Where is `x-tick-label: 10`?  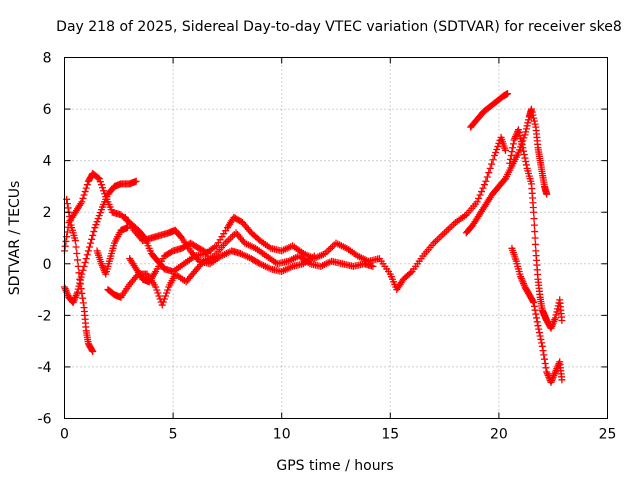
x-tick-label: 10 is located at coordinates (282, 435).